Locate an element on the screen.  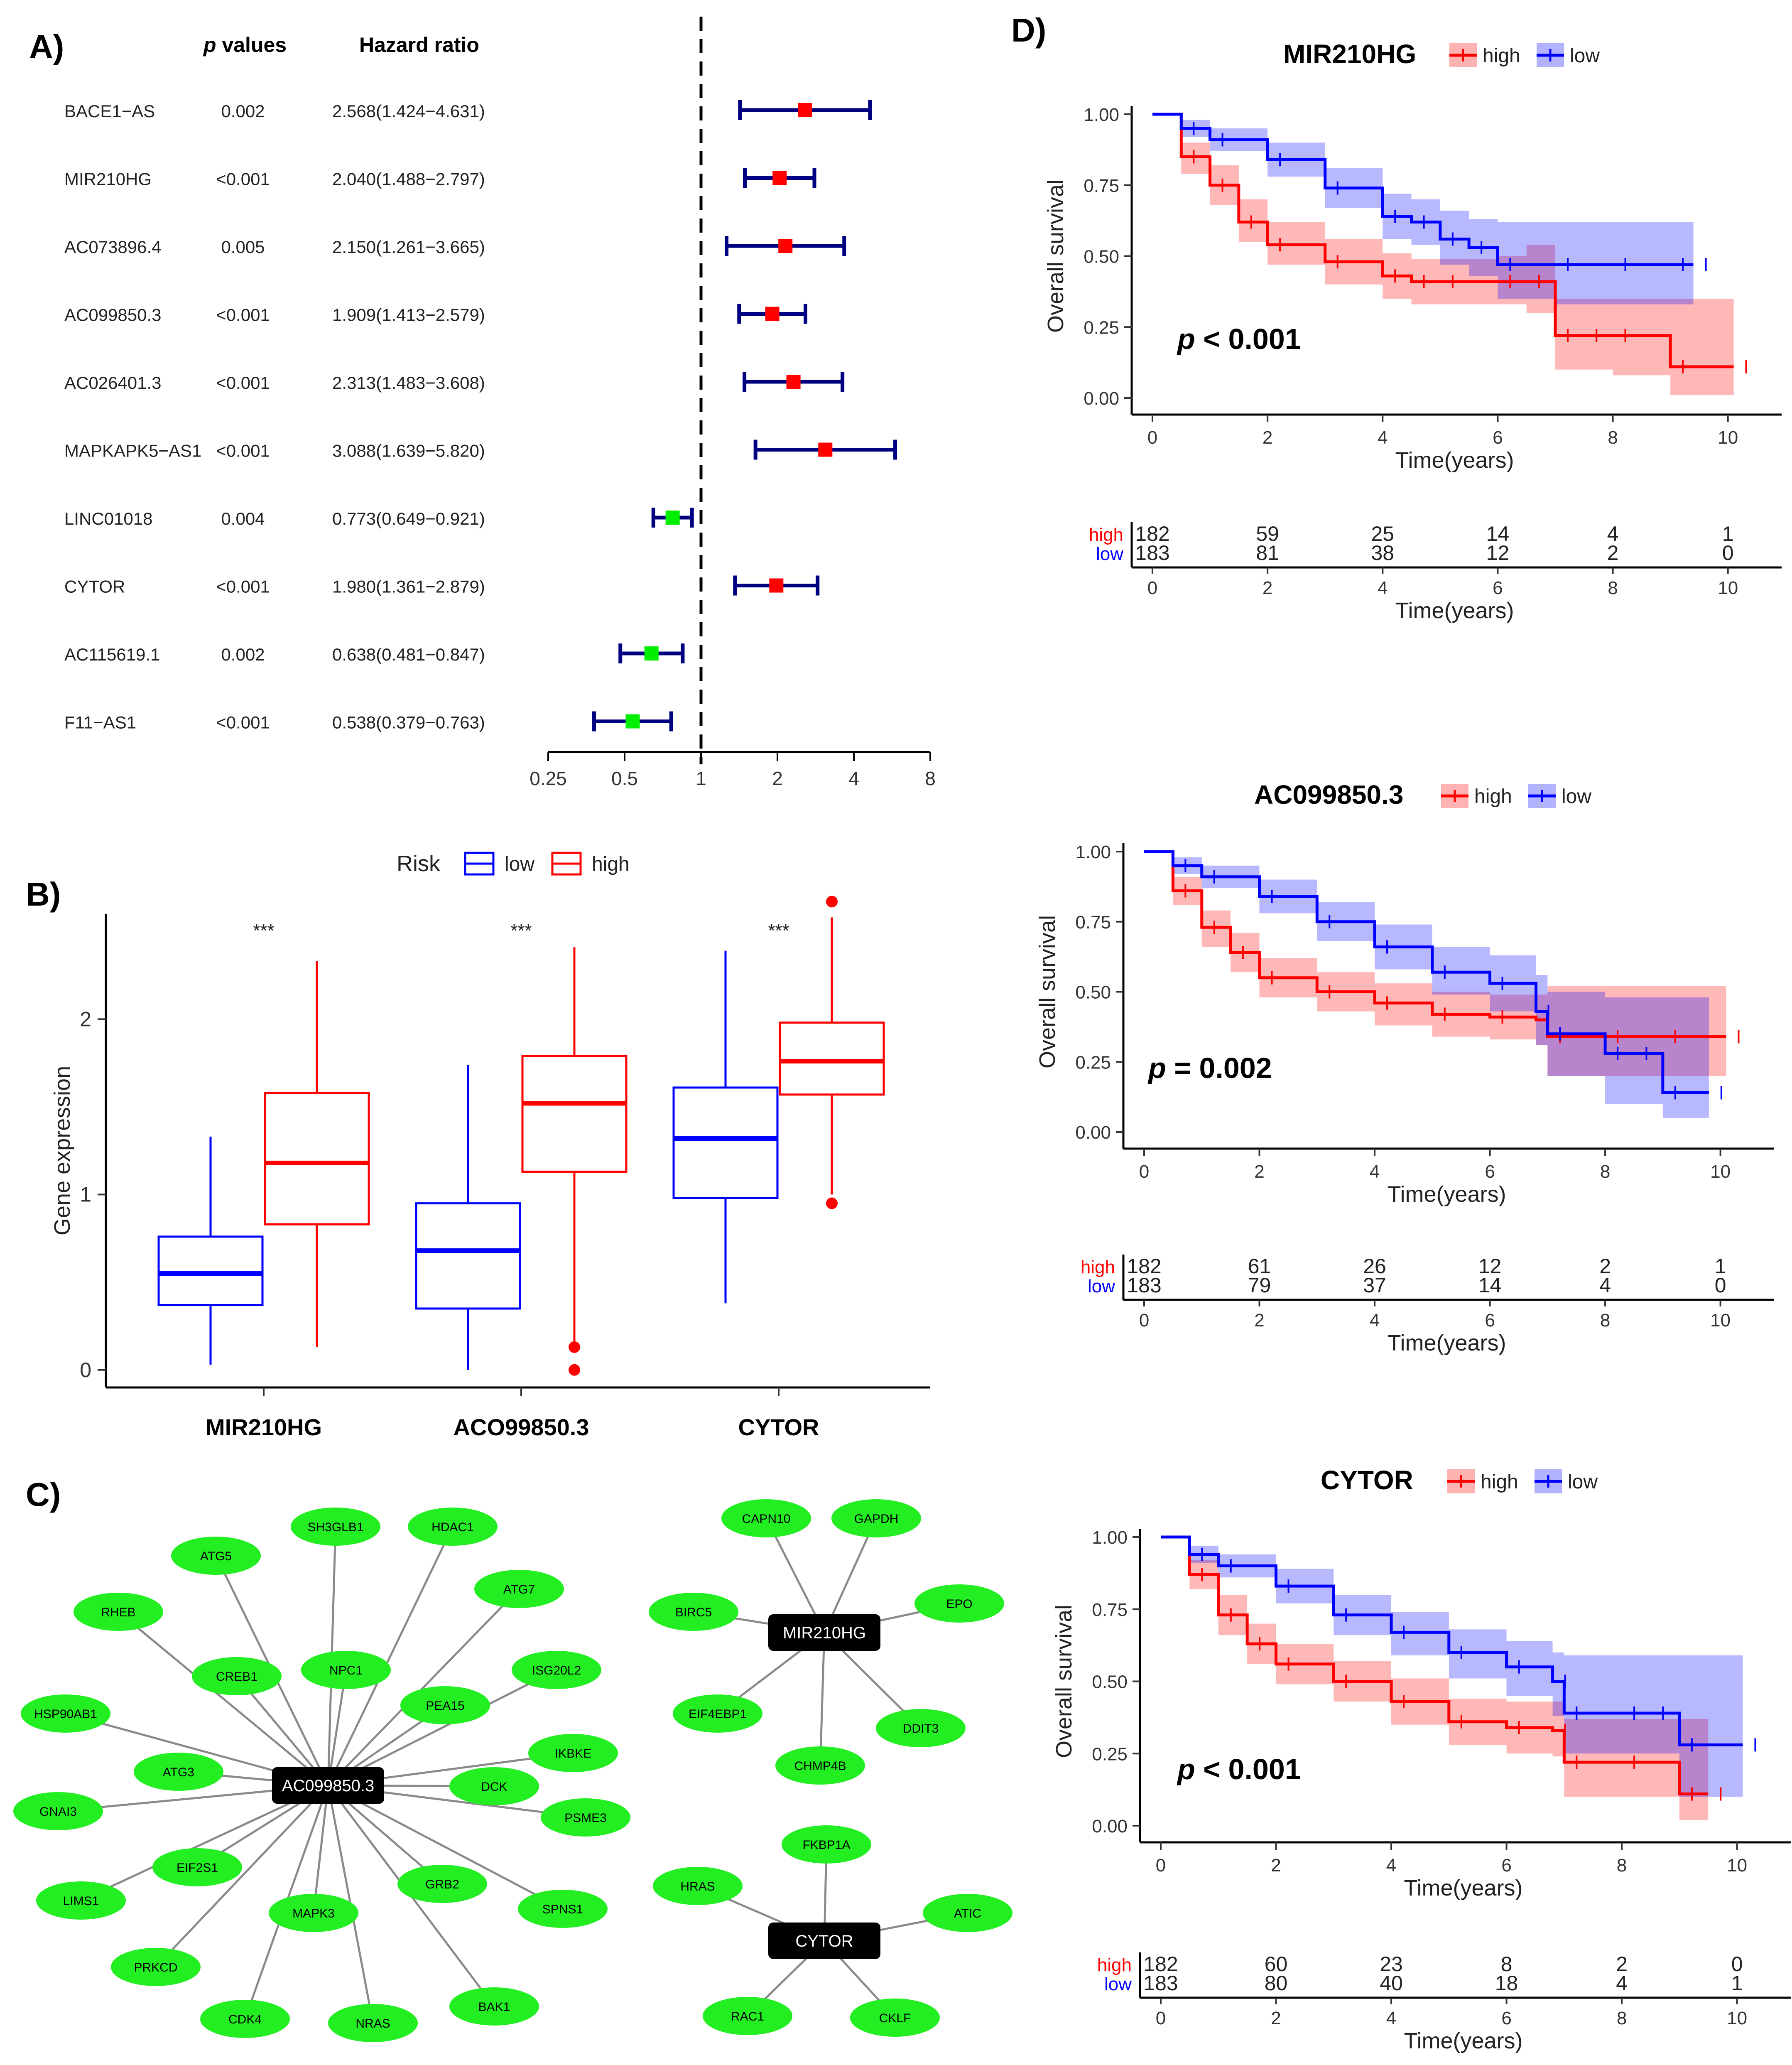
forest-hr-text: 2.150(1.261−3.665) is located at coordinates (408, 247).